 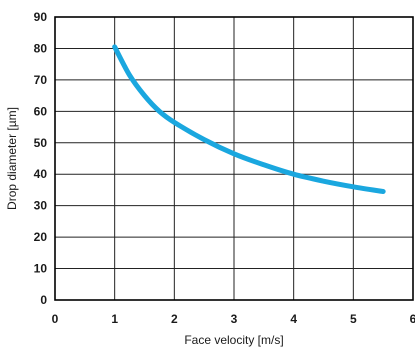 What do you see at coordinates (293, 319) in the screenshot?
I see `x-tick-label: 4` at bounding box center [293, 319].